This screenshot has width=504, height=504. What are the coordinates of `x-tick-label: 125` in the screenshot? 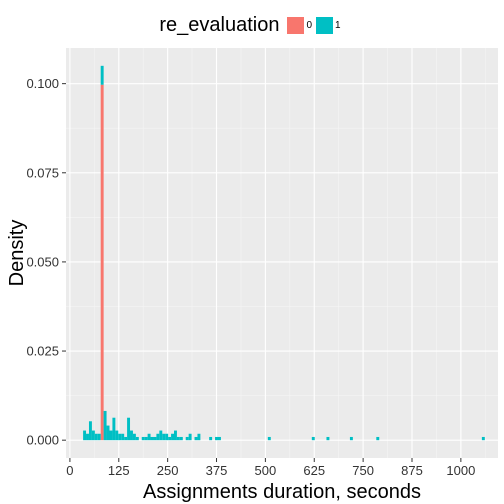 It's located at (119, 470).